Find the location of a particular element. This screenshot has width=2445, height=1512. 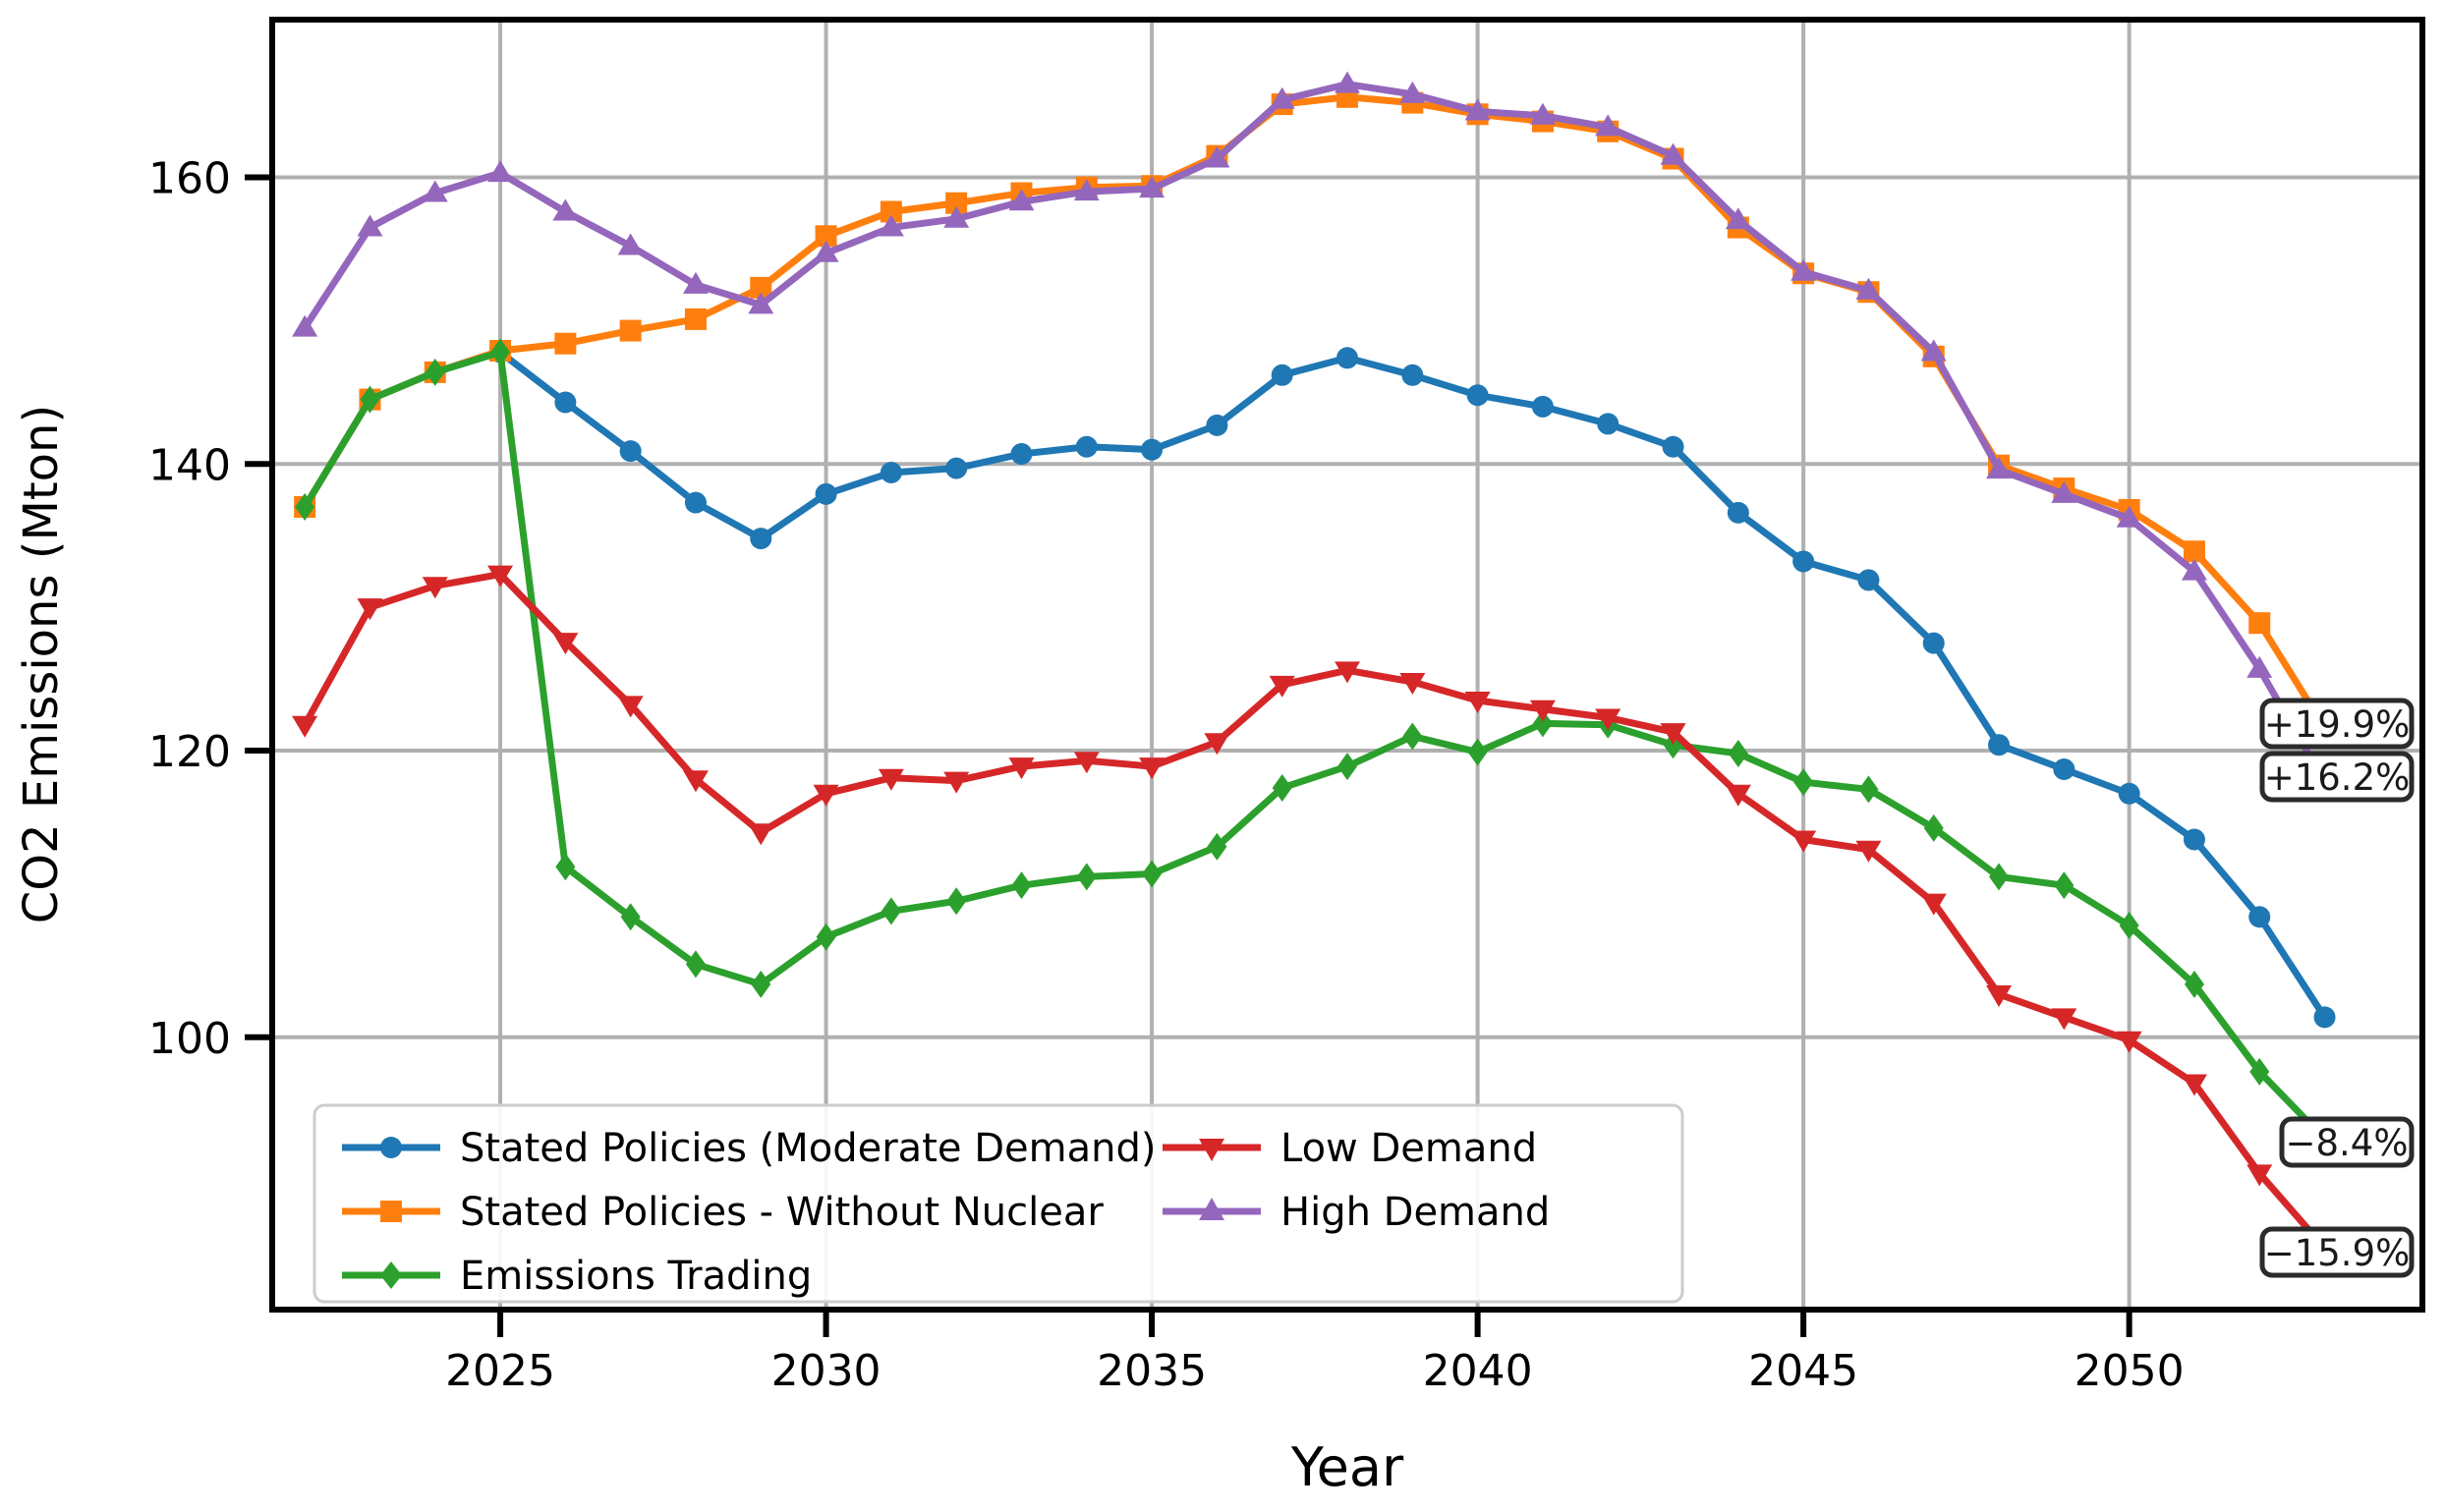

annotation-plus-16-2: +16.2% is located at coordinates (2337, 777).